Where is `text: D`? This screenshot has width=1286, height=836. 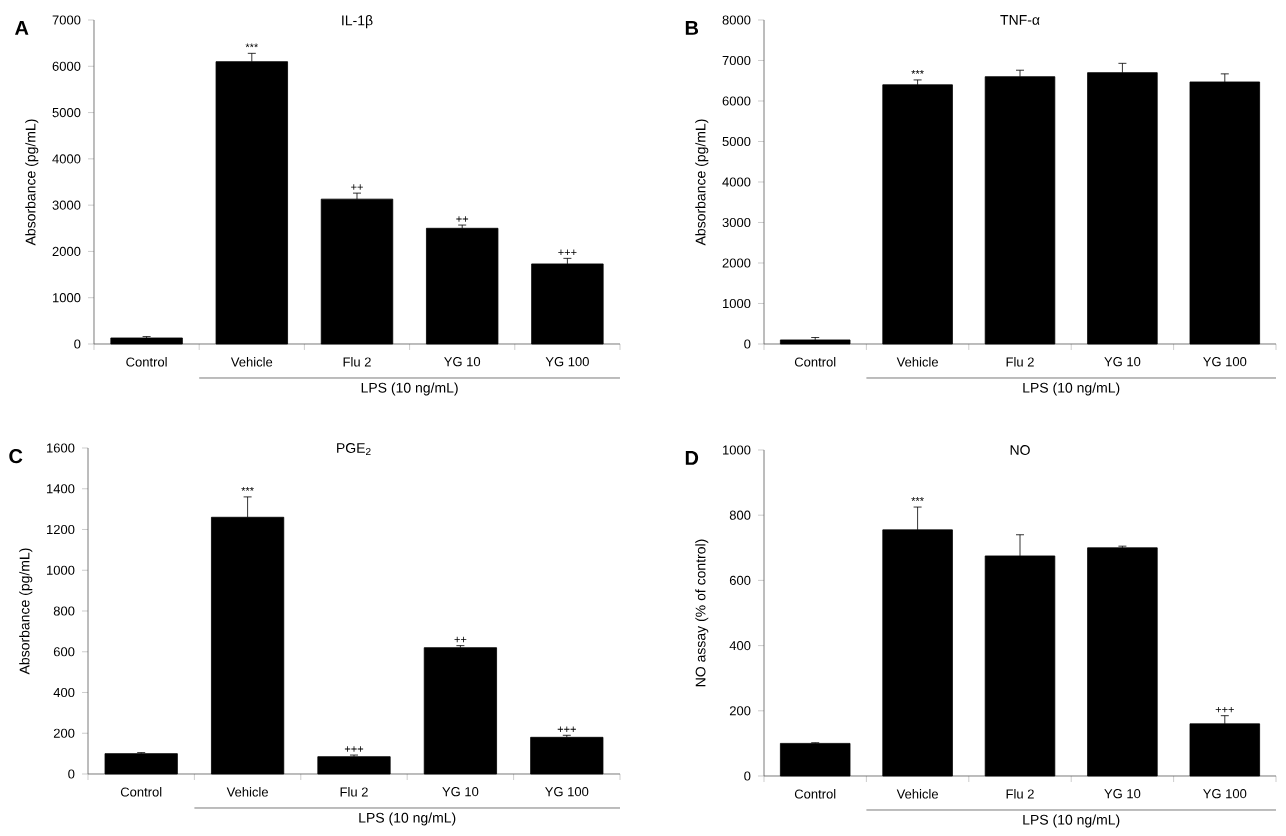
text: D is located at coordinates (692, 458).